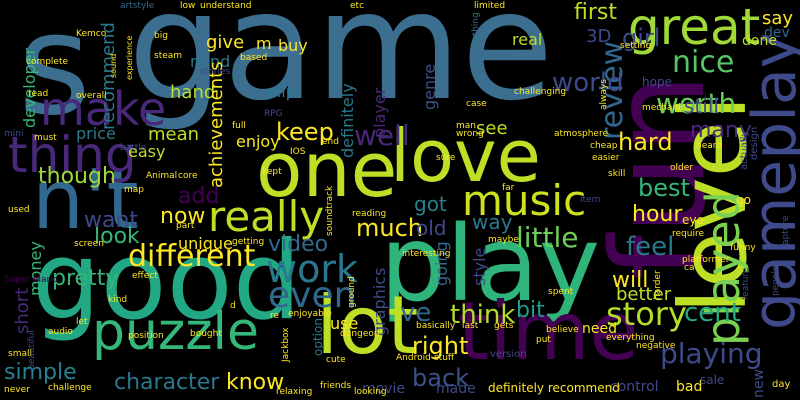 Image resolution: width=800 pixels, height=400 pixels. I want to click on word-cloud-word: let, so click(82, 322).